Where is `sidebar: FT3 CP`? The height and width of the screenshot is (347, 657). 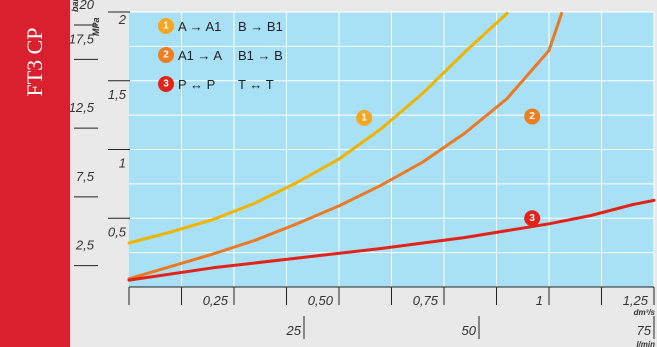 sidebar: FT3 CP is located at coordinates (35, 173).